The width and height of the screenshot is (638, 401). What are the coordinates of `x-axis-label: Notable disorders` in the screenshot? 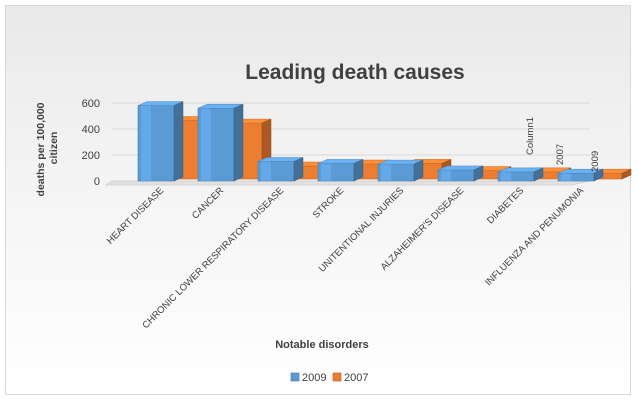 It's located at (322, 345).